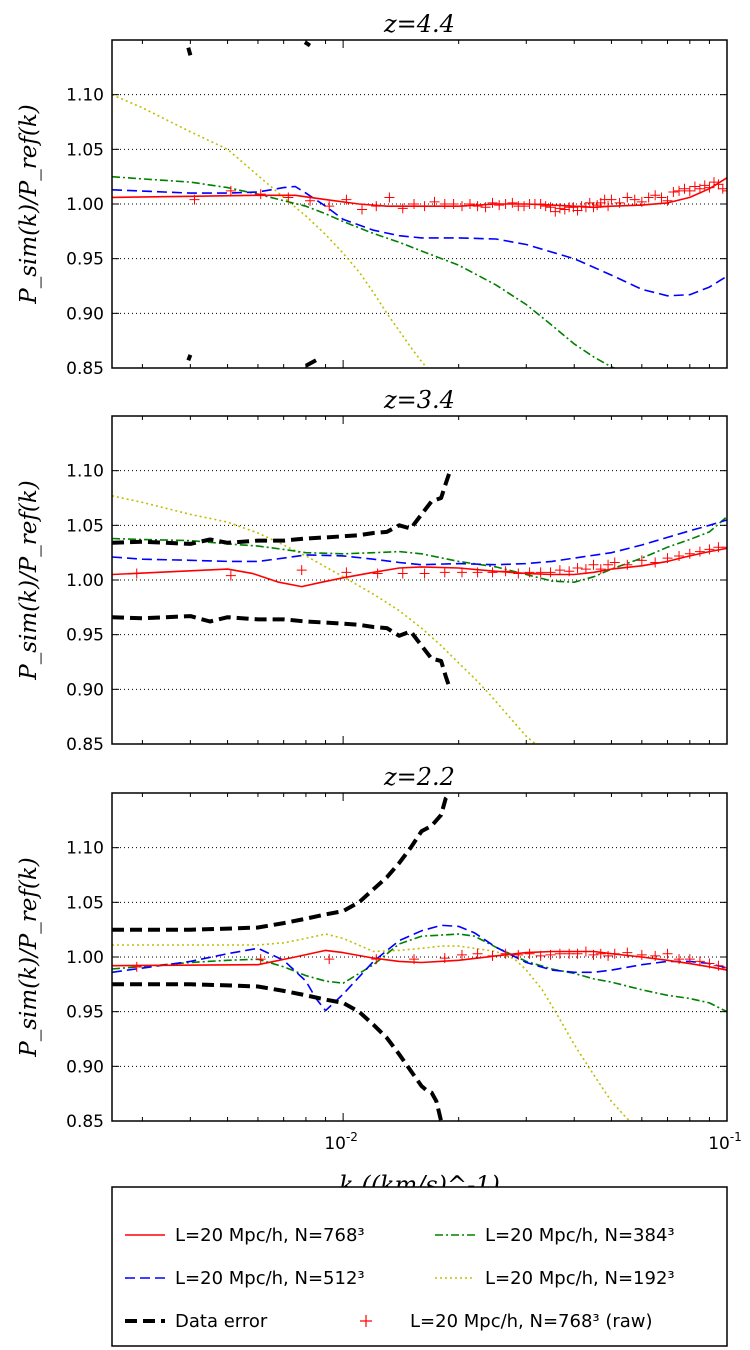 The image size is (750, 1350). Describe the element at coordinates (189, 358) in the screenshot. I see `series-line-error_lower` at that location.